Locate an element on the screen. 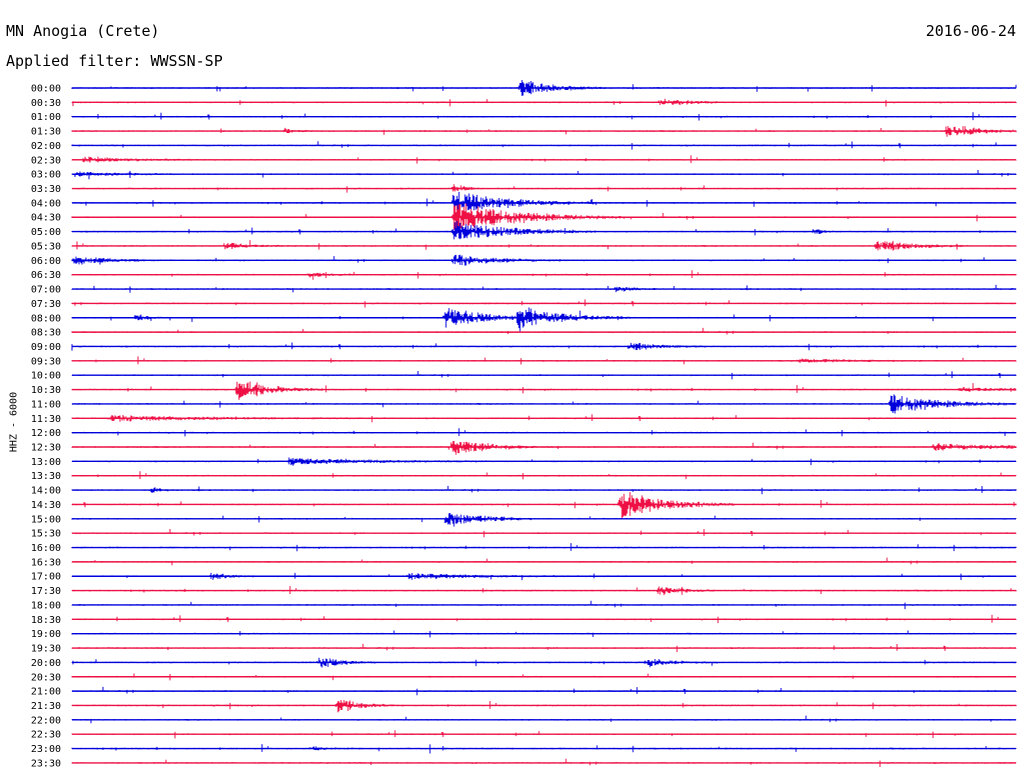 The height and width of the screenshot is (780, 1024). row-time-label: 08:30 is located at coordinates (46, 333).